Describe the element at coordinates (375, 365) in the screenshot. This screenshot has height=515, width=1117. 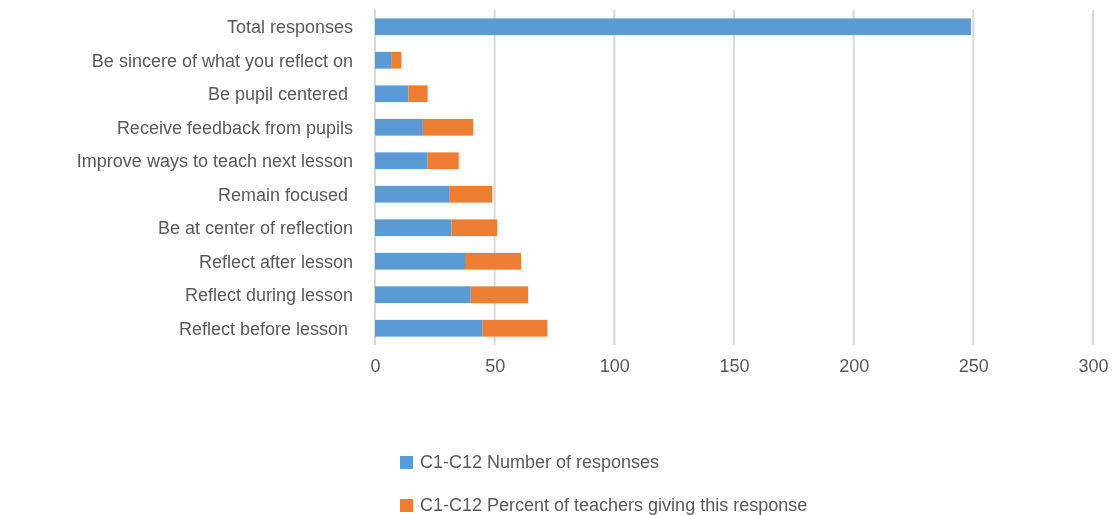
I see `x-tick-label: 0` at that location.